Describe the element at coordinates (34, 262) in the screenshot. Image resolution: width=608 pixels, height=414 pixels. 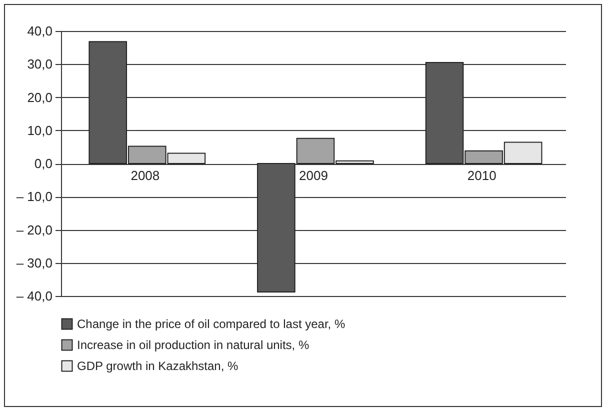
I see `y-tick-label: – 30,0` at that location.